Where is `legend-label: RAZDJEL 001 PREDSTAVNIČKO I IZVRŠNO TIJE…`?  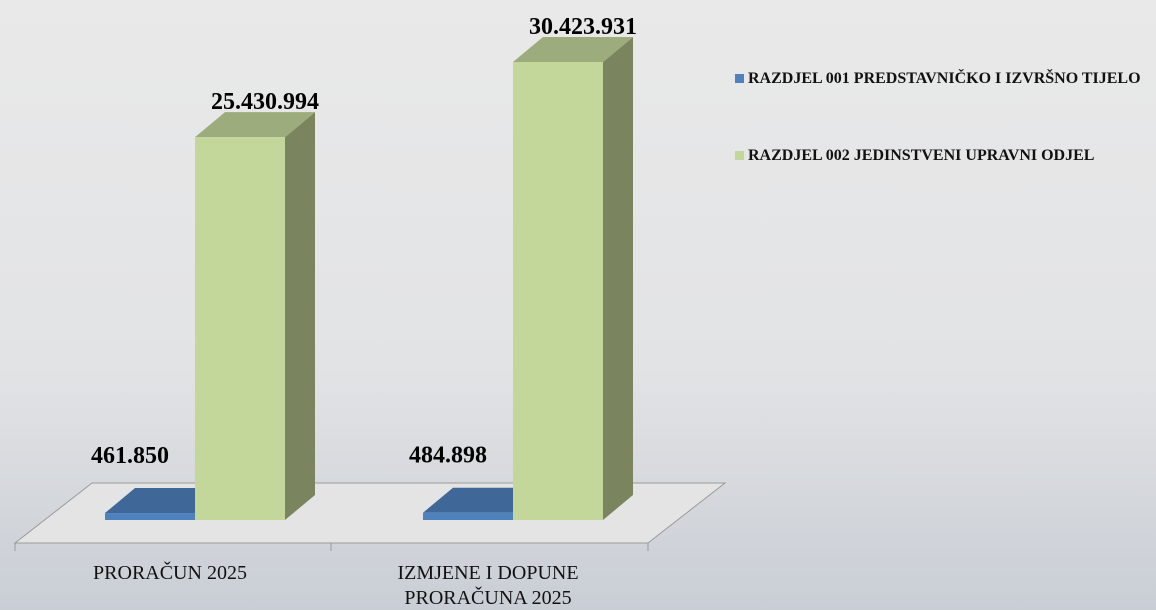 legend-label: RAZDJEL 001 PREDSTAVNIČKO I IZVRŠNO TIJE… is located at coordinates (944, 78).